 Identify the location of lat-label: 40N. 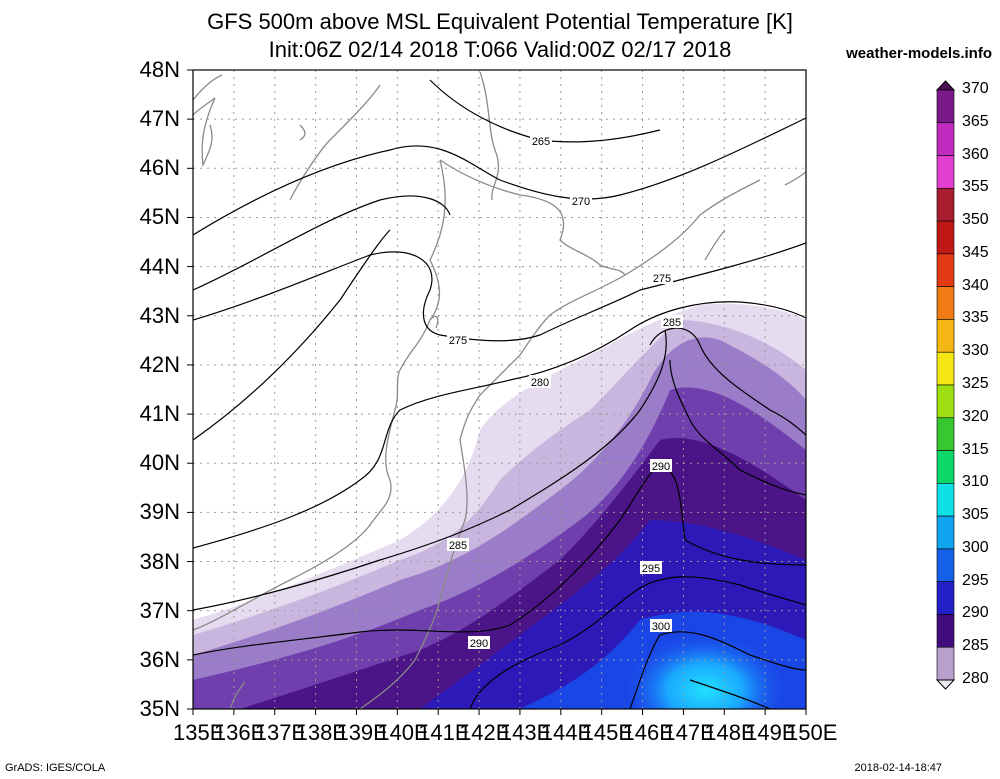
(159, 463).